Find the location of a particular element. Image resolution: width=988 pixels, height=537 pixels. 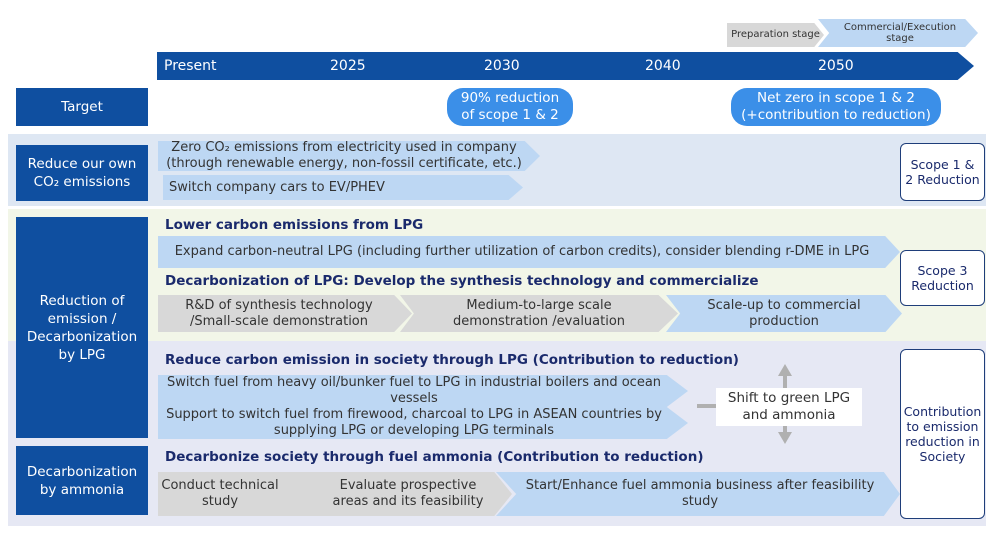

shift-up-arrow-icon is located at coordinates (785, 381).